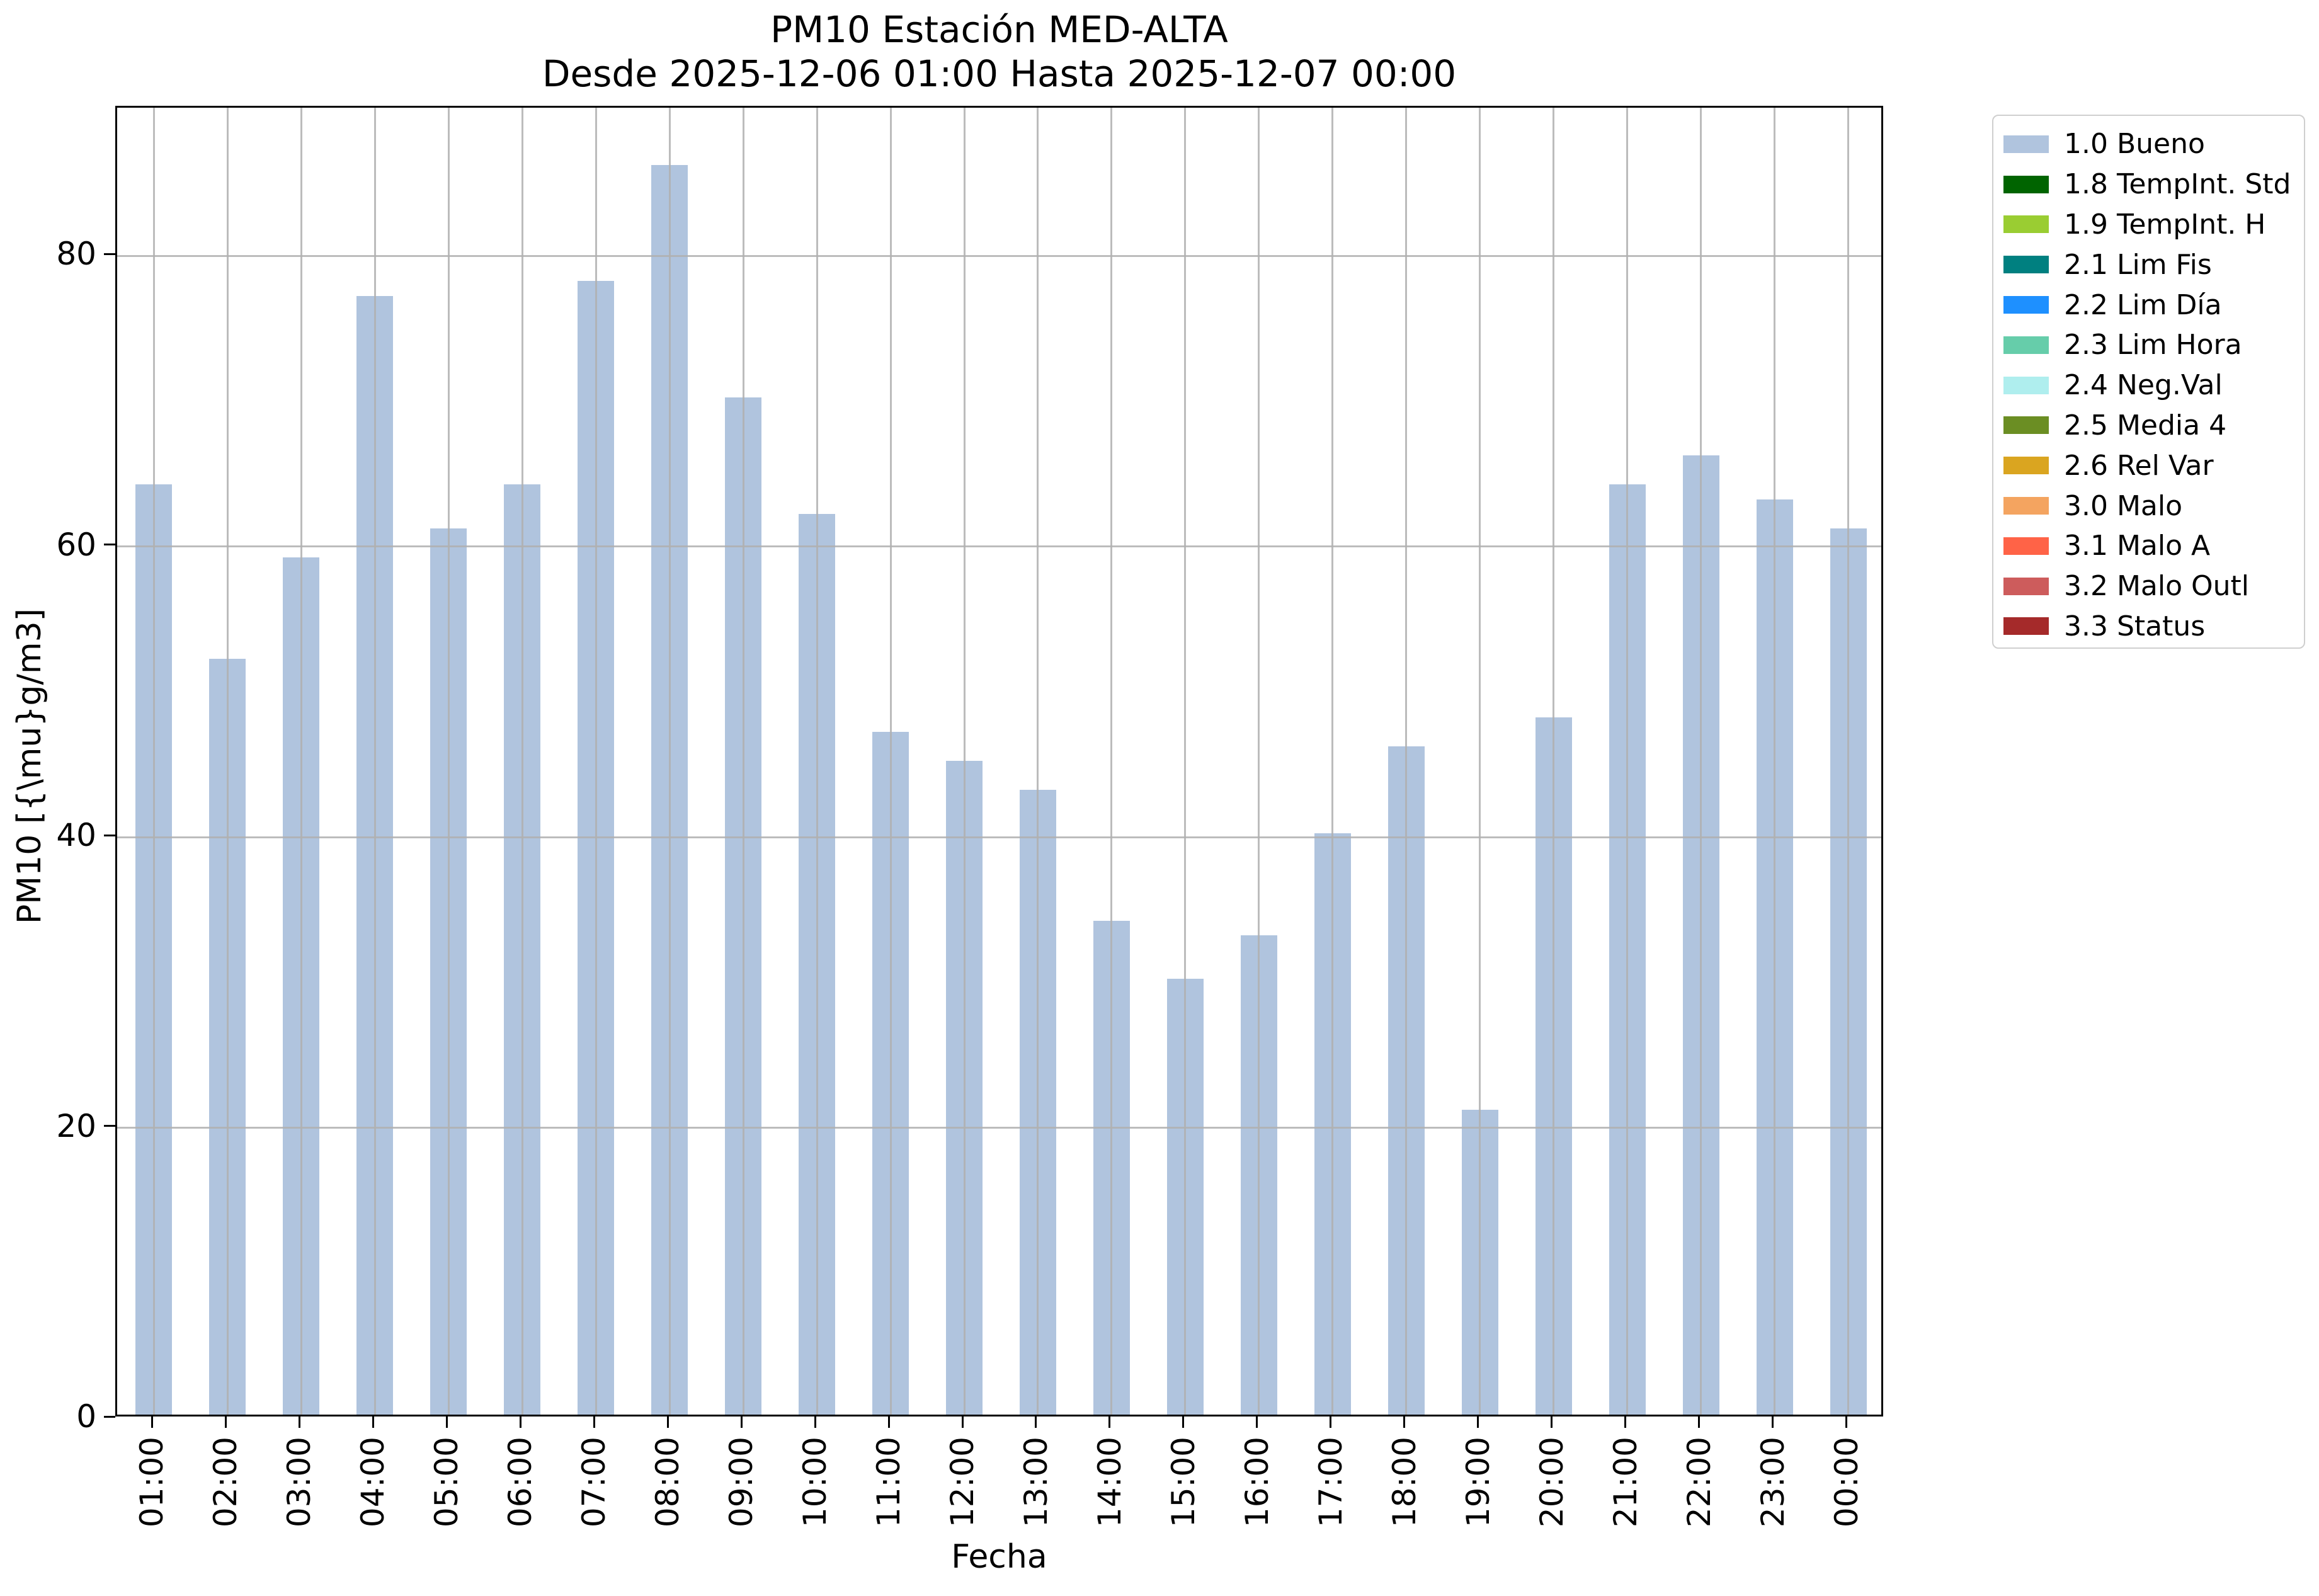 This screenshot has height=1596, width=2319. What do you see at coordinates (86, 1416) in the screenshot?
I see `y-tick-label: 0` at bounding box center [86, 1416].